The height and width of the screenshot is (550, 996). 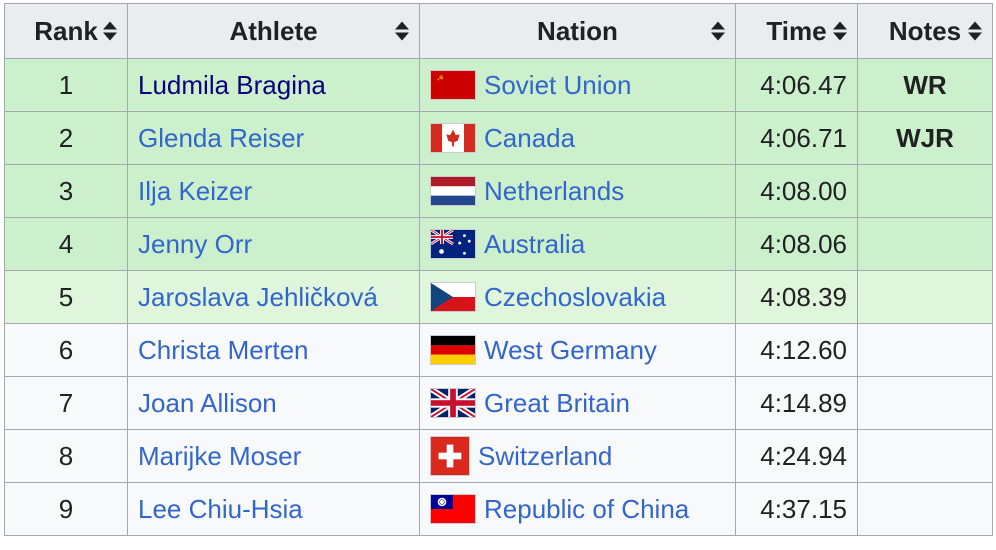 I want to click on athlete-cell: Ludmila Bragina, so click(x=273, y=85).